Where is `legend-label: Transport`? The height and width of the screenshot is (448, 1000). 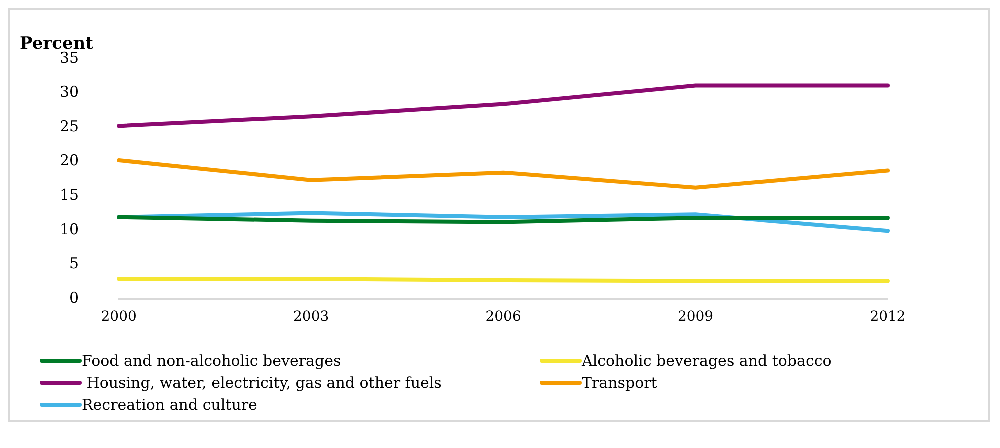
legend-label: Transport is located at coordinates (620, 383).